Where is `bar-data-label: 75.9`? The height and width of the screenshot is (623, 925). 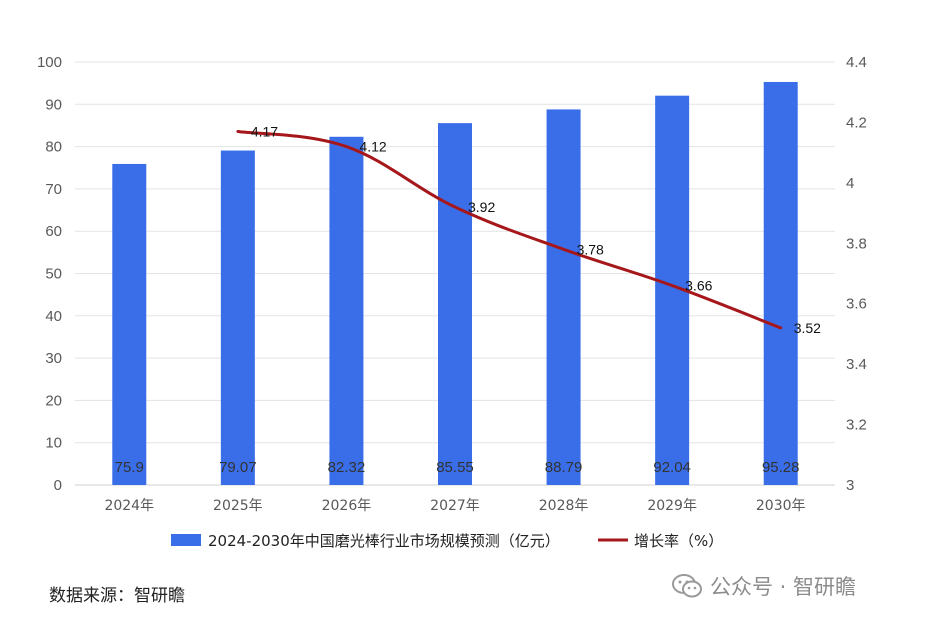
bar-data-label: 75.9 is located at coordinates (129, 467).